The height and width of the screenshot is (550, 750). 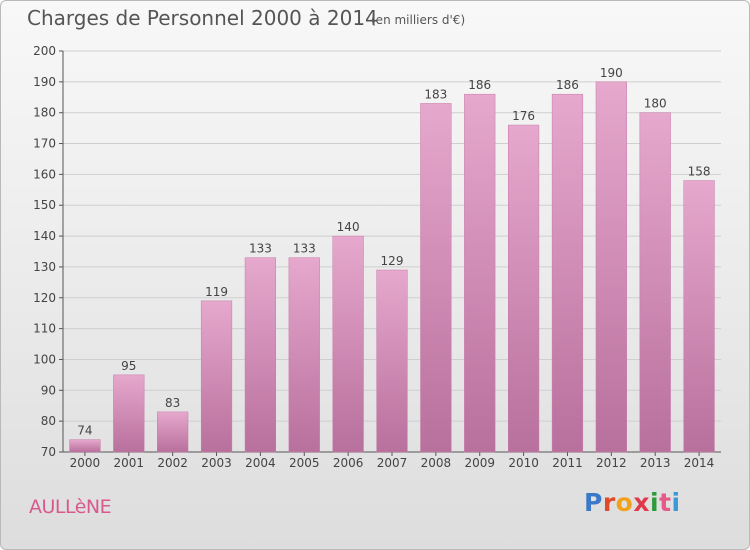 I want to click on proxiti-logo: Proxiti, so click(x=632, y=502).